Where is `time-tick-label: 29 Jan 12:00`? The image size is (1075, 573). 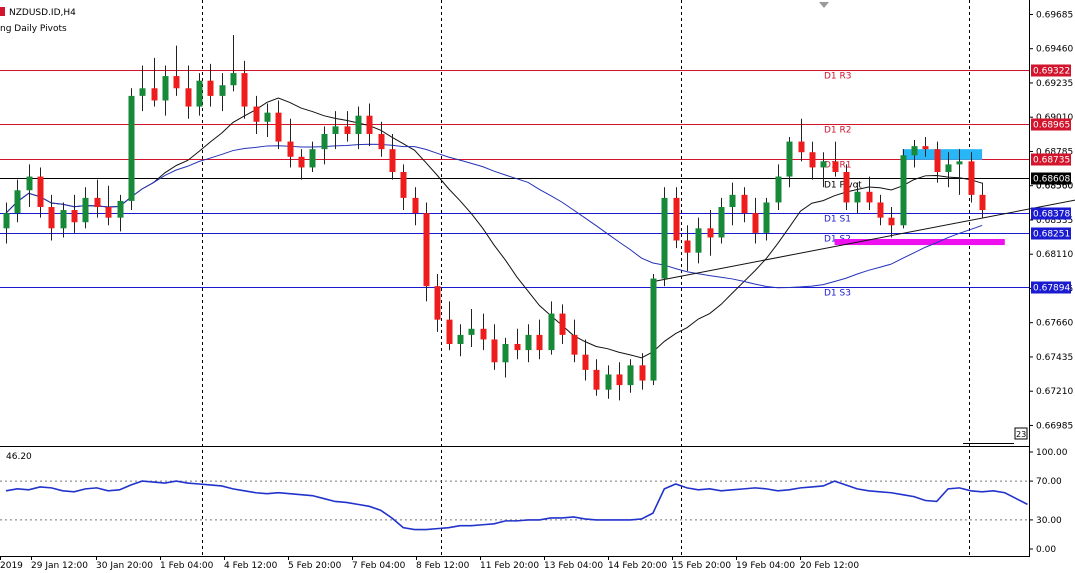 time-tick-label: 29 Jan 12:00 is located at coordinates (59, 566).